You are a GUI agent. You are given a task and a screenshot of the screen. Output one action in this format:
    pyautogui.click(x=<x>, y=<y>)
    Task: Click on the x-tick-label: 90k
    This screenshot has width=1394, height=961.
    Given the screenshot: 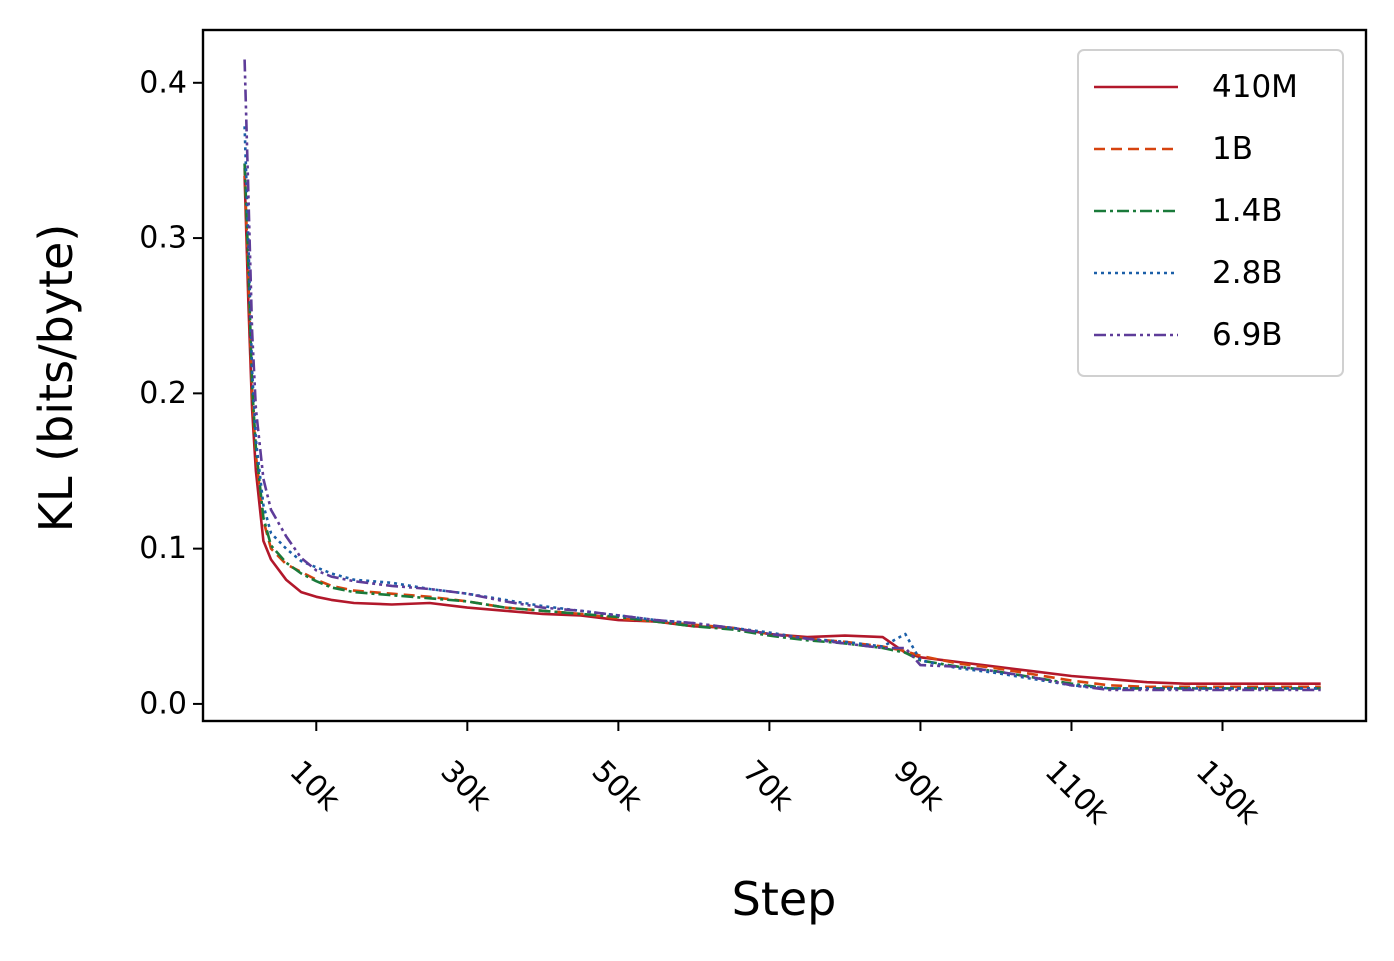 What is the action you would take?
    pyautogui.click(x=919, y=786)
    